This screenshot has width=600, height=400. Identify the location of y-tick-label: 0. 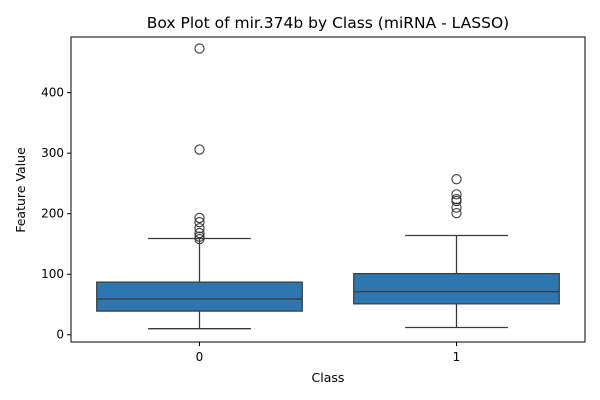
(60, 335).